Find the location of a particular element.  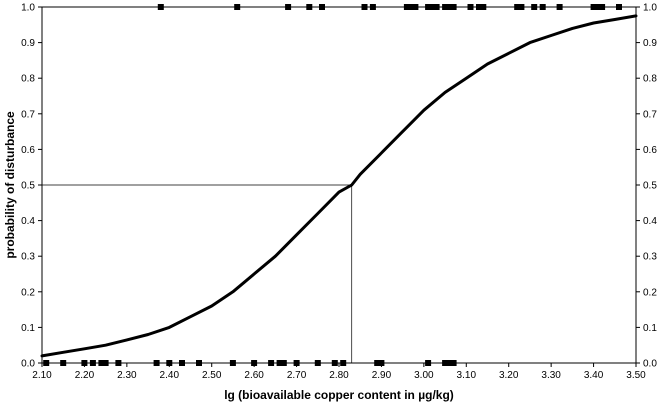

x-tick-label: 2.20 is located at coordinates (85, 375).